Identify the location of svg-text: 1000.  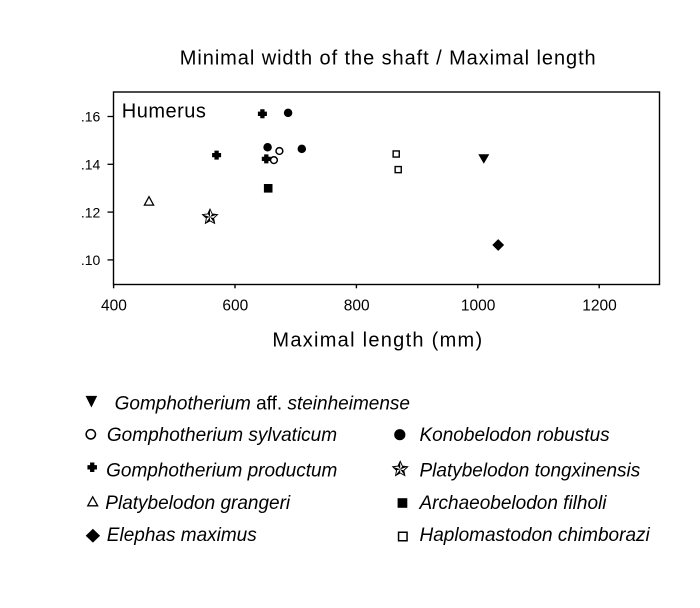
(478, 305).